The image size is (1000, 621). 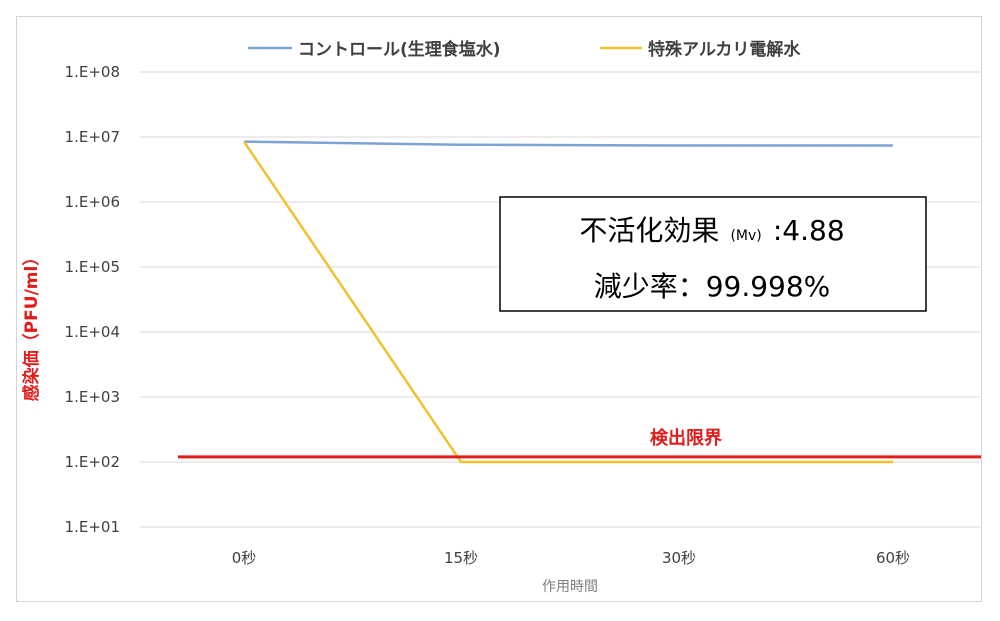 What do you see at coordinates (568, 143) in the screenshot?
I see `series-line-control` at bounding box center [568, 143].